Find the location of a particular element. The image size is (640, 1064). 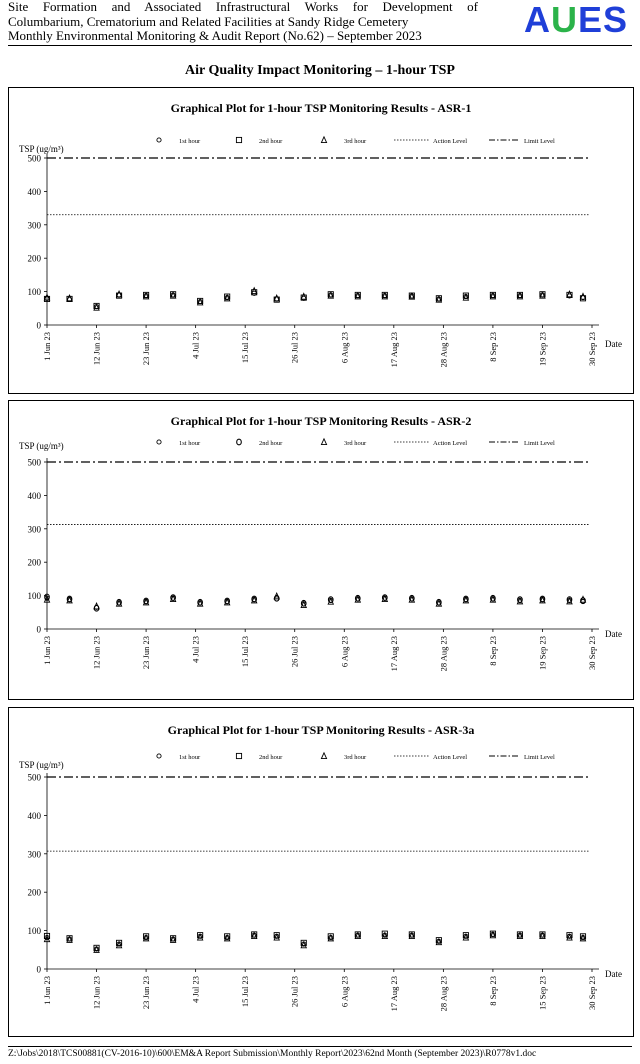

x-tick-label: 1 Jun 23 is located at coordinates (47, 990).